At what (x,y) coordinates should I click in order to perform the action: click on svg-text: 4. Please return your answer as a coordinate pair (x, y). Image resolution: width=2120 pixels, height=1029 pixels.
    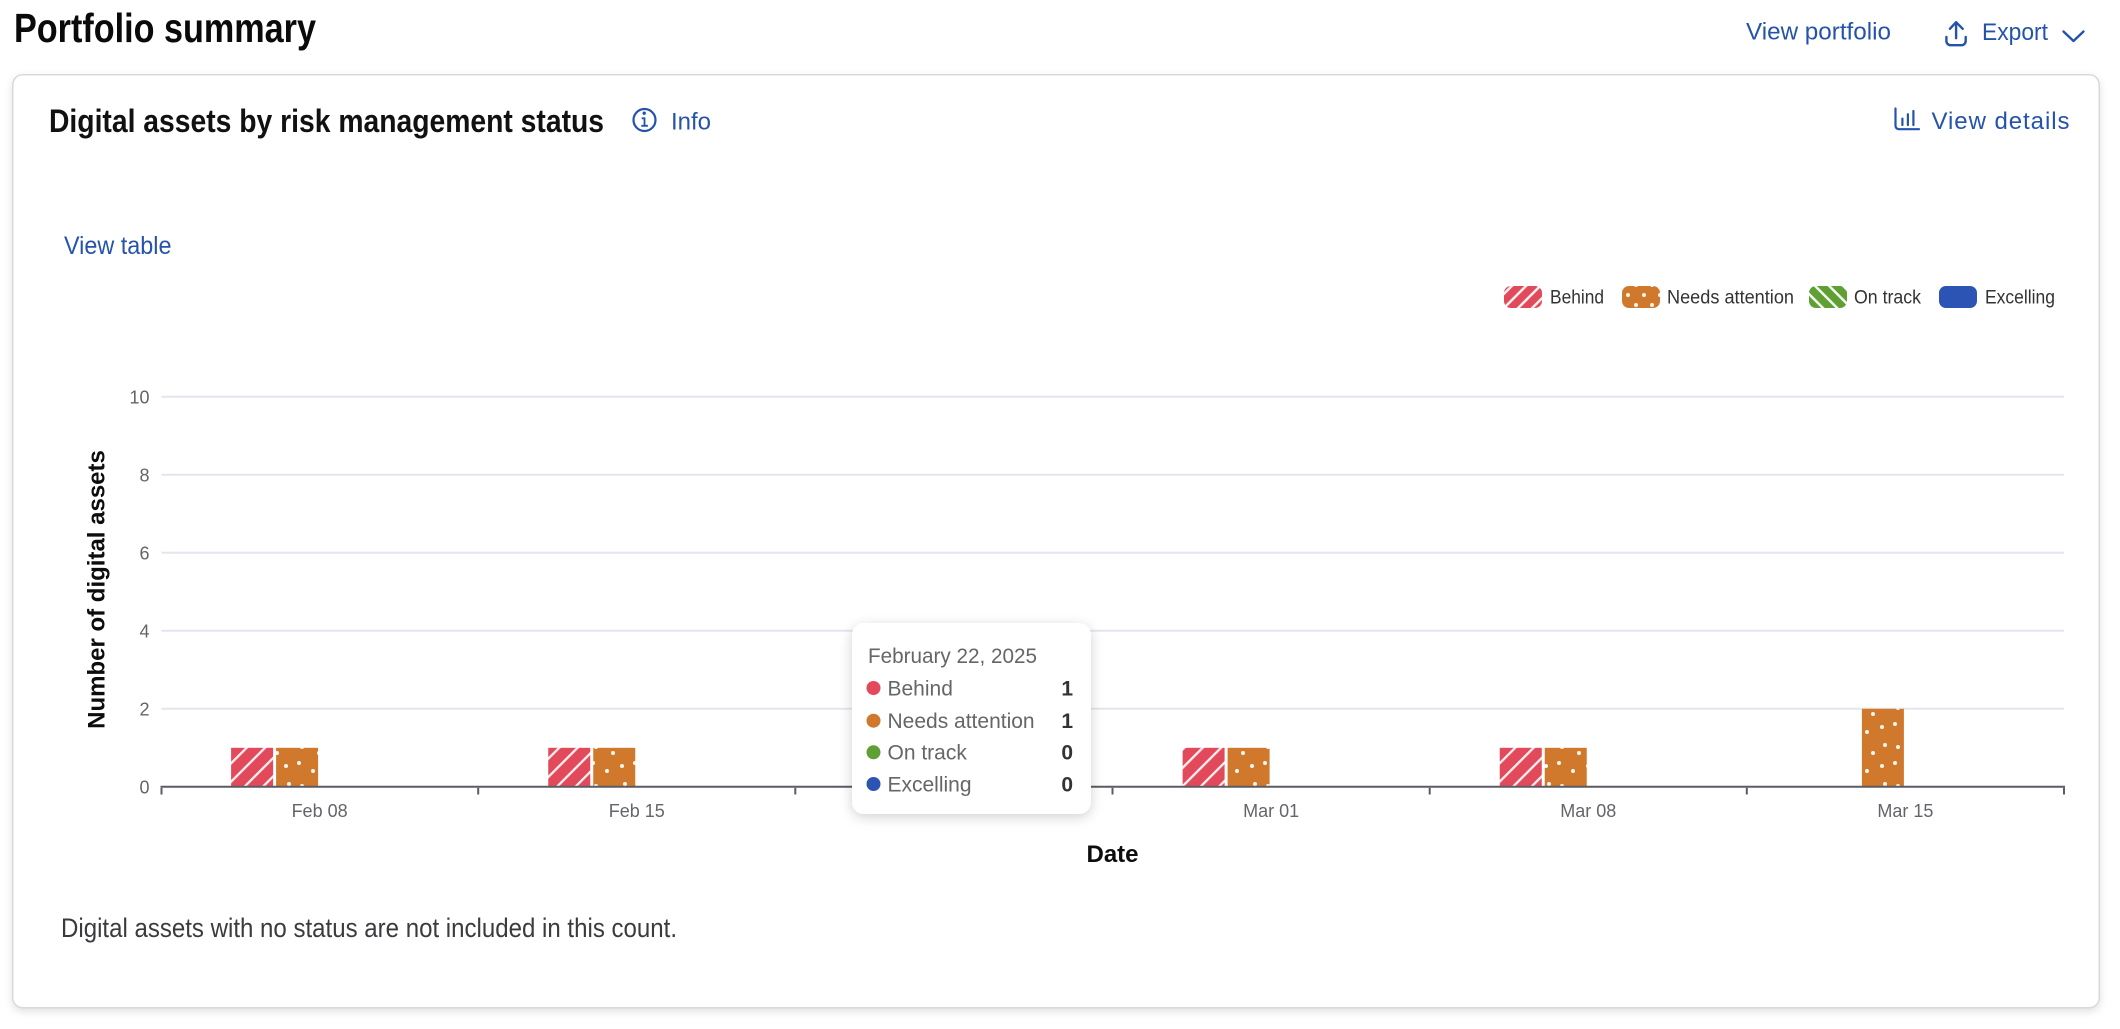
    Looking at the image, I should click on (144, 632).